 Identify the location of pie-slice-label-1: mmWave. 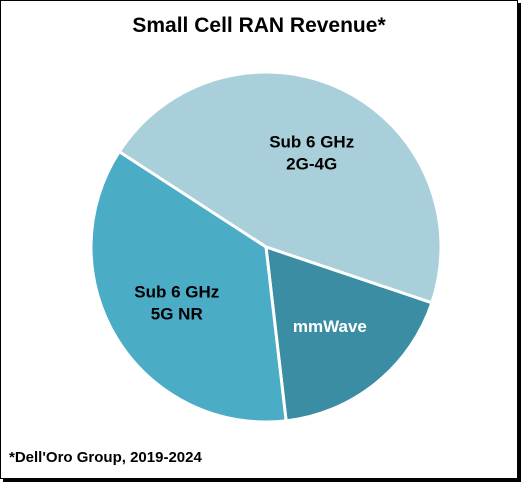
(330, 326).